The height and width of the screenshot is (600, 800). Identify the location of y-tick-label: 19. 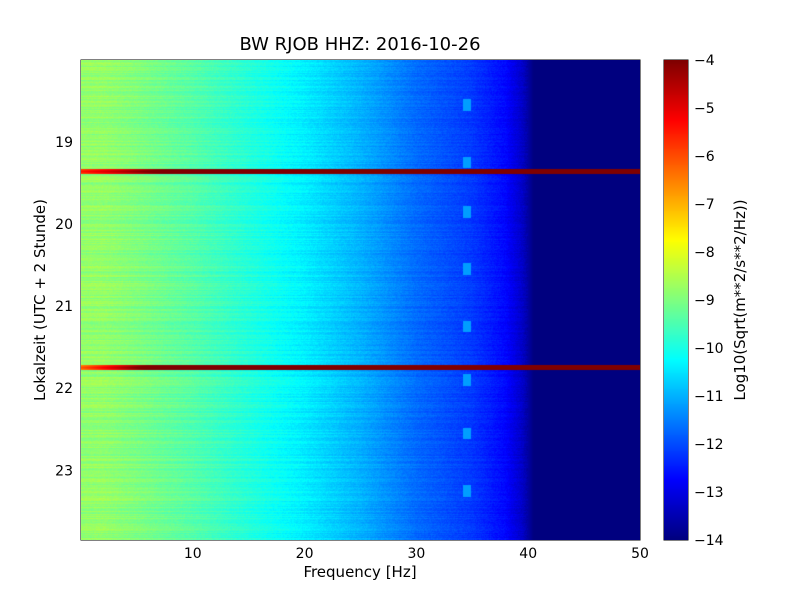
(64, 143).